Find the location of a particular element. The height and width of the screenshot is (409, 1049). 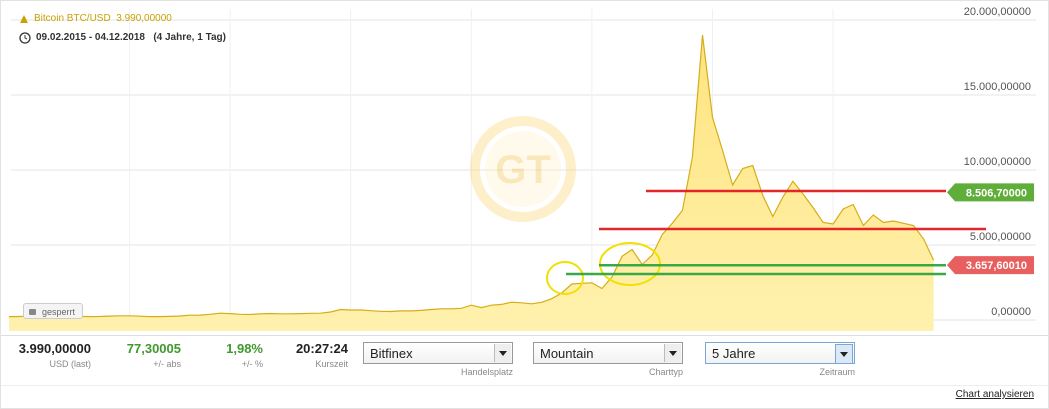

dropdown: Mountain is located at coordinates (608, 353).